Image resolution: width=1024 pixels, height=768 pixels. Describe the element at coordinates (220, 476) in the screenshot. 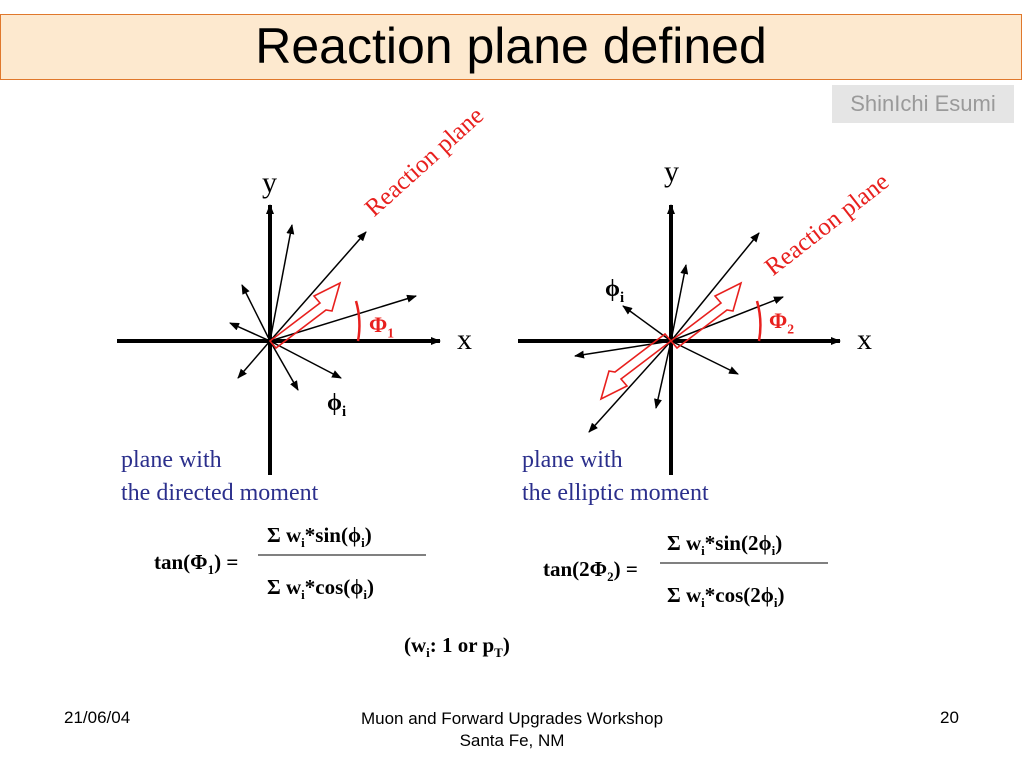

I see `left-caption: plane with the directed moment` at that location.